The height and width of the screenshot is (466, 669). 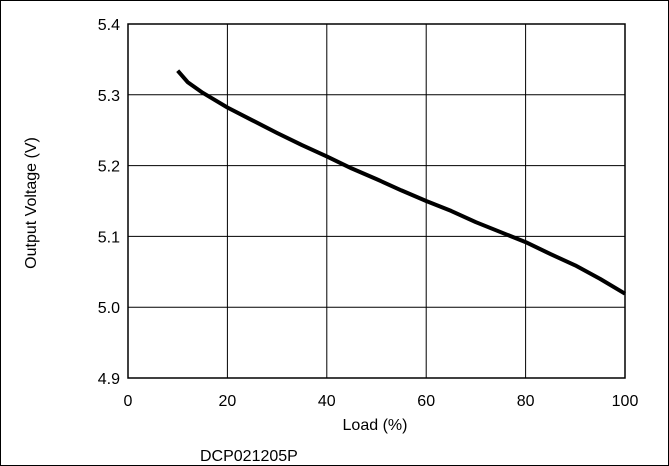 I want to click on y-tick-label: 5.4, so click(x=109, y=25).